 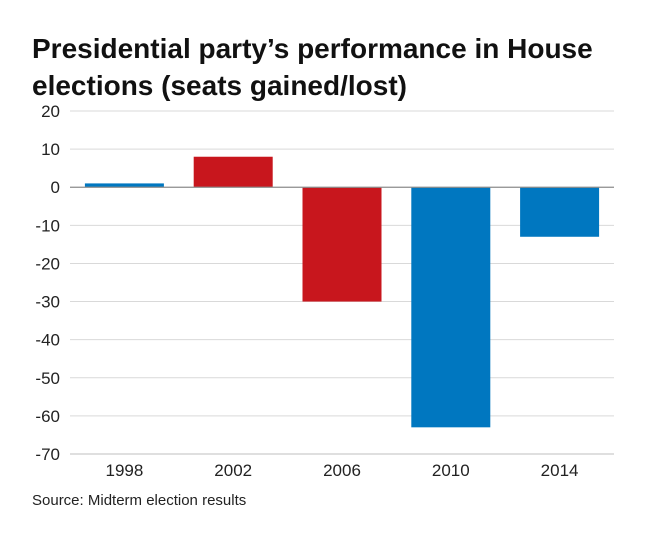 I want to click on y-tick-label: 10, so click(x=50, y=149).